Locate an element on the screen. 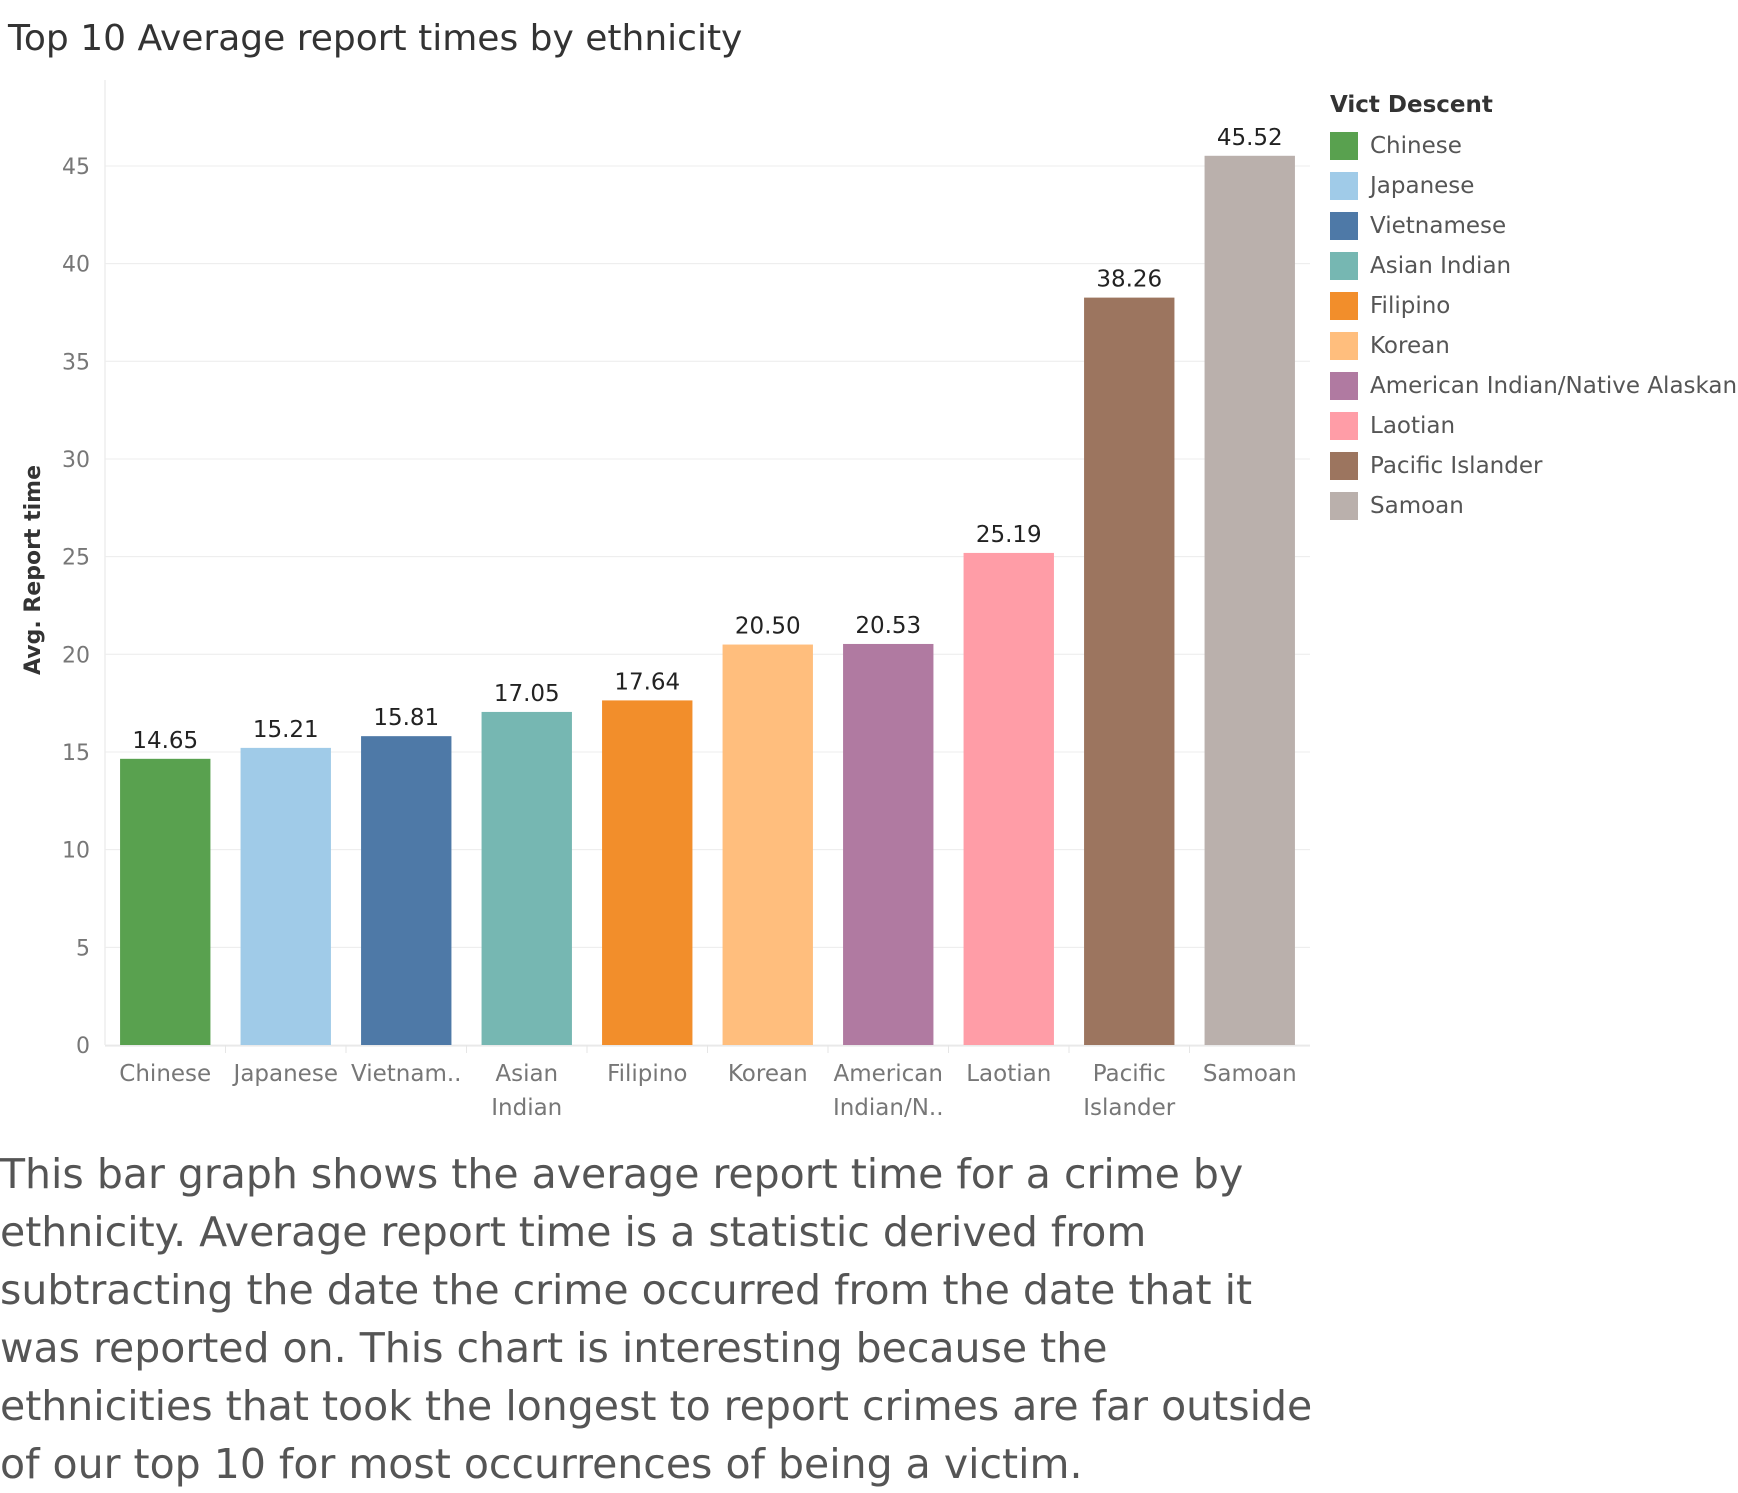 The width and height of the screenshot is (1738, 1493). legend-label: Pacific Islander is located at coordinates (1456, 466).